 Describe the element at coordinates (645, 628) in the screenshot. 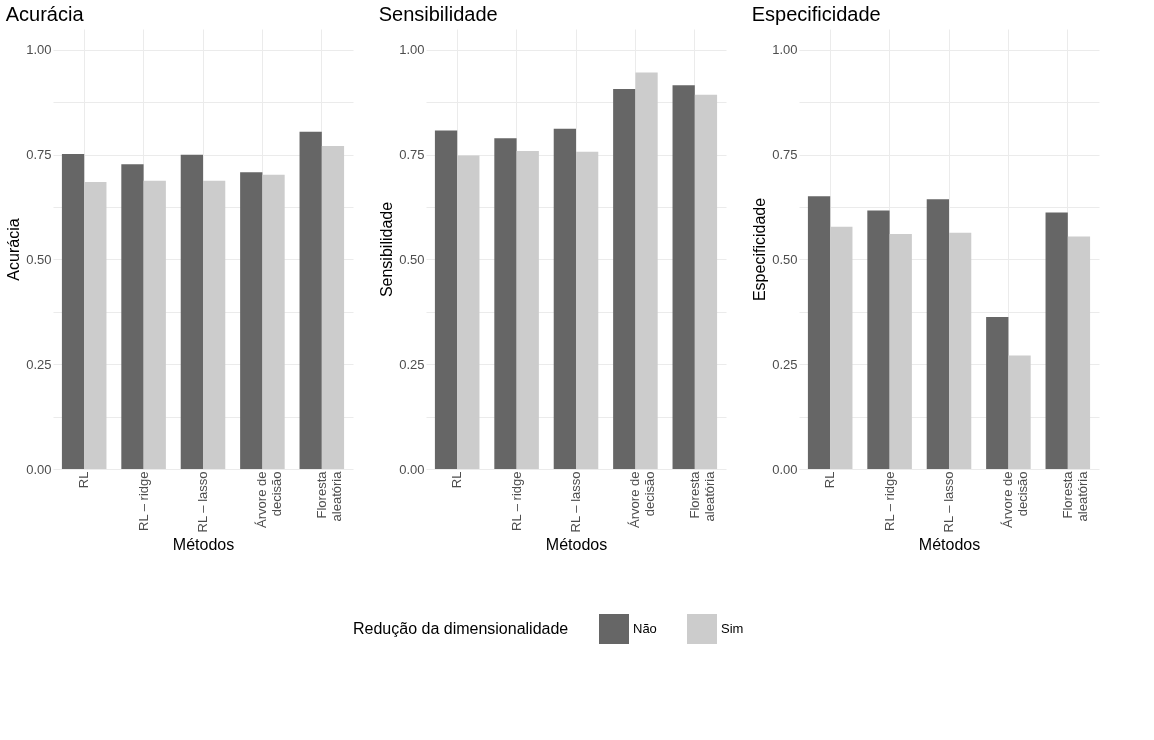

I see `legend-label: Não` at that location.